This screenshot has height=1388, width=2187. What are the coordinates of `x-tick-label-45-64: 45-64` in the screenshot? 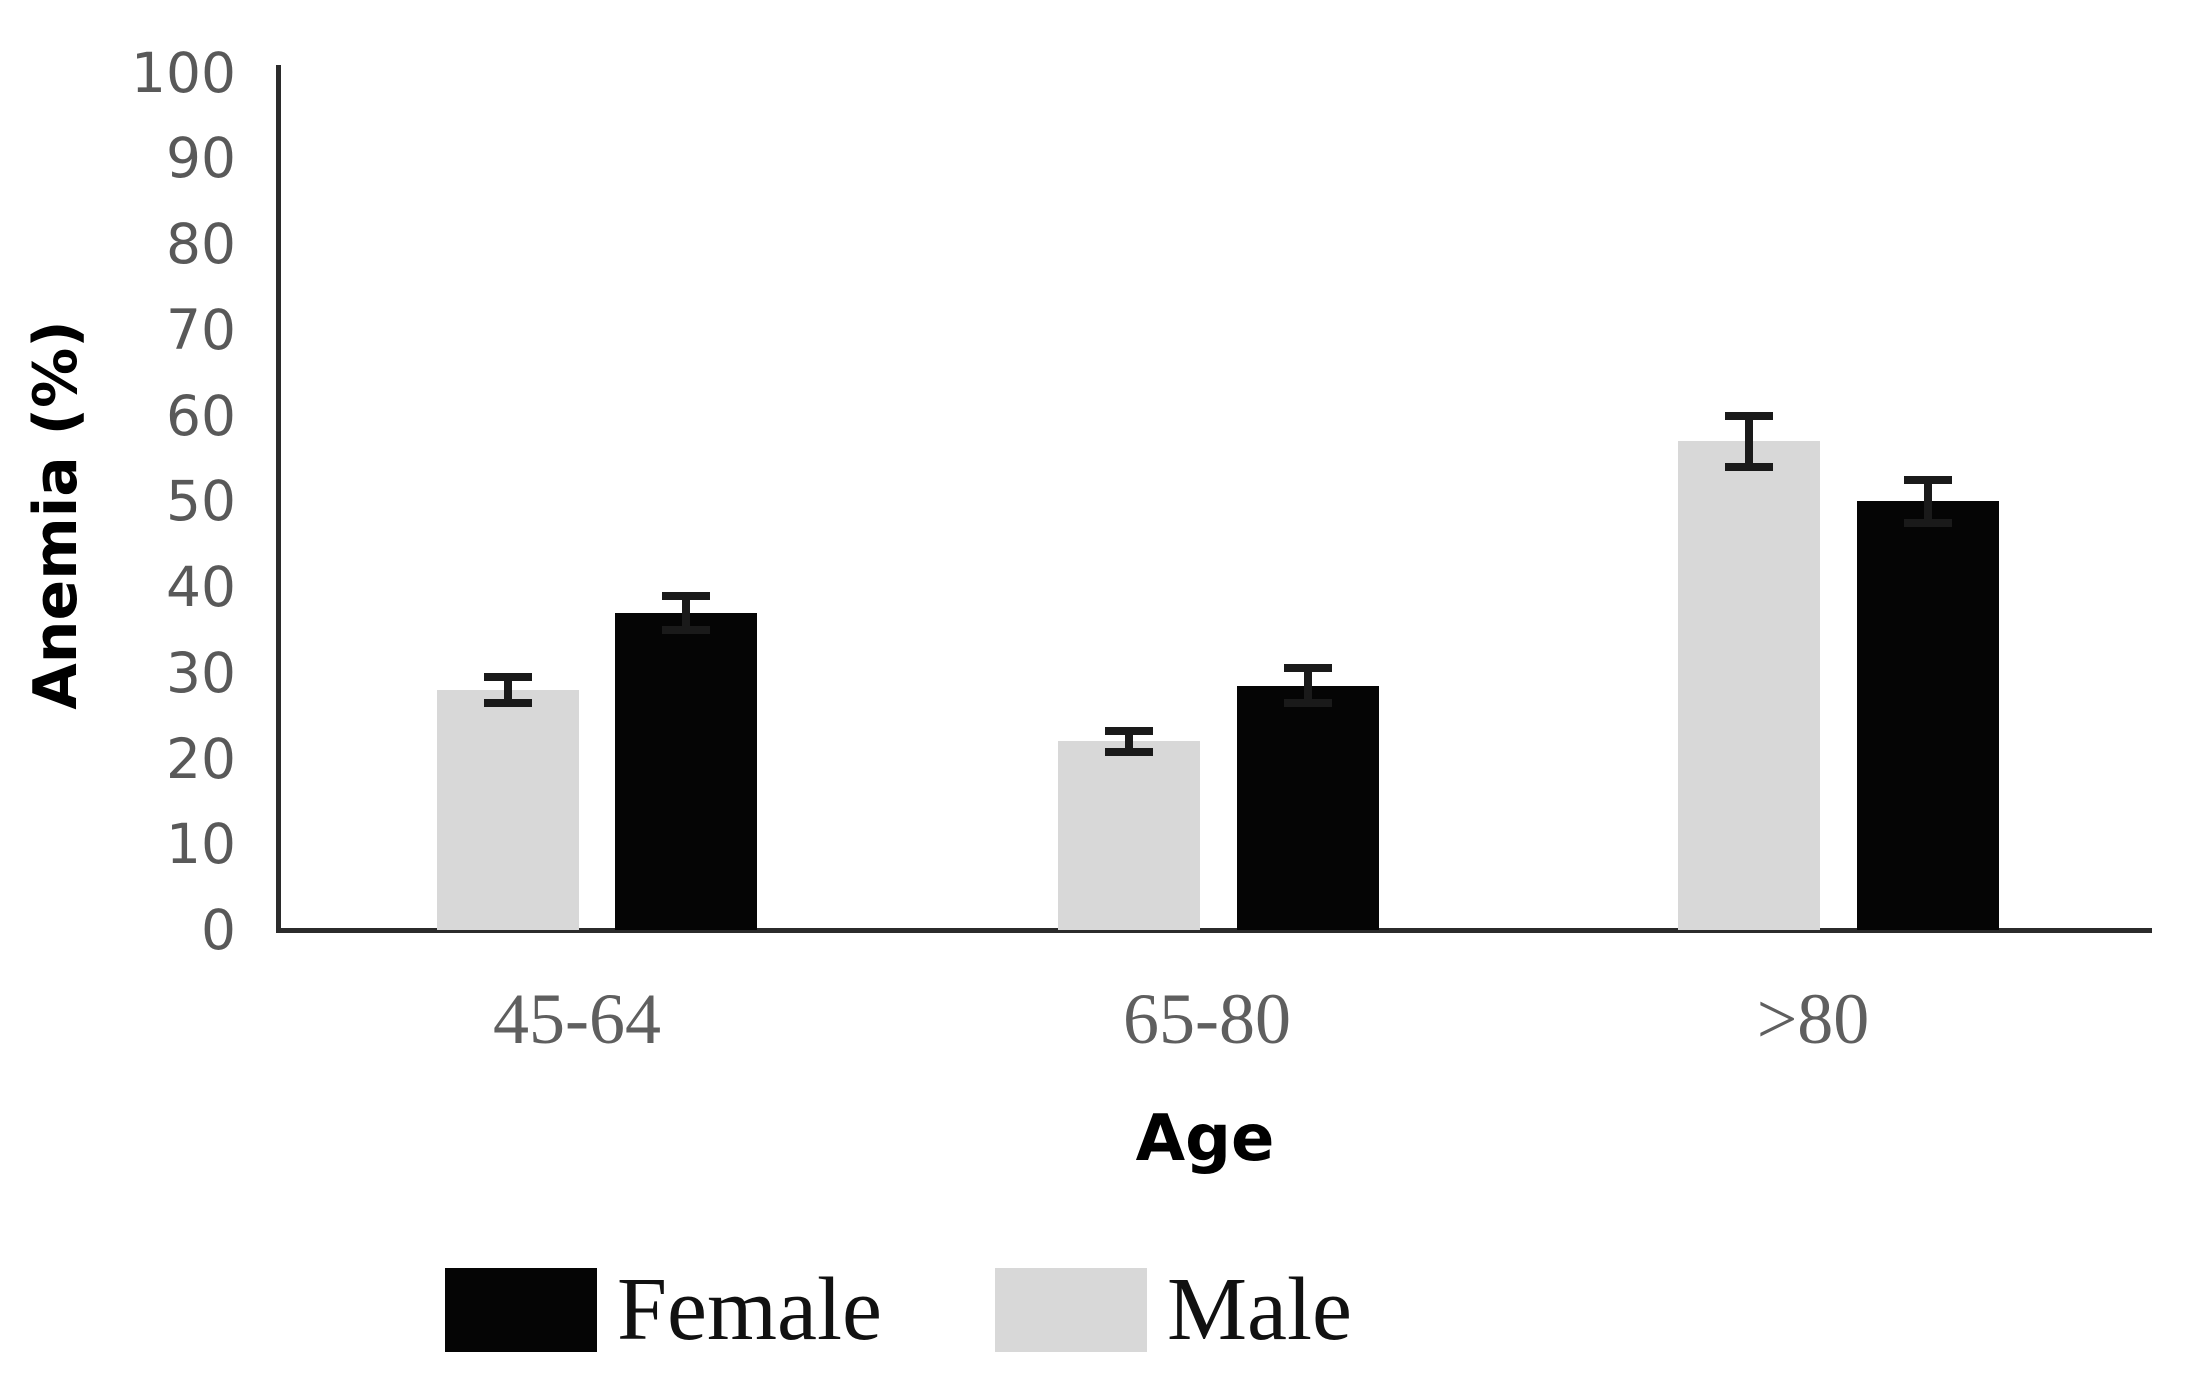 It's located at (577, 1019).